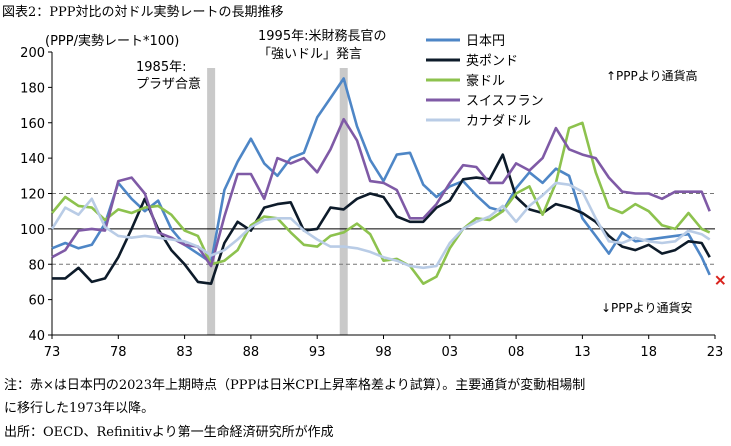  I want to click on x-tick-label-2023: 23, so click(715, 352).